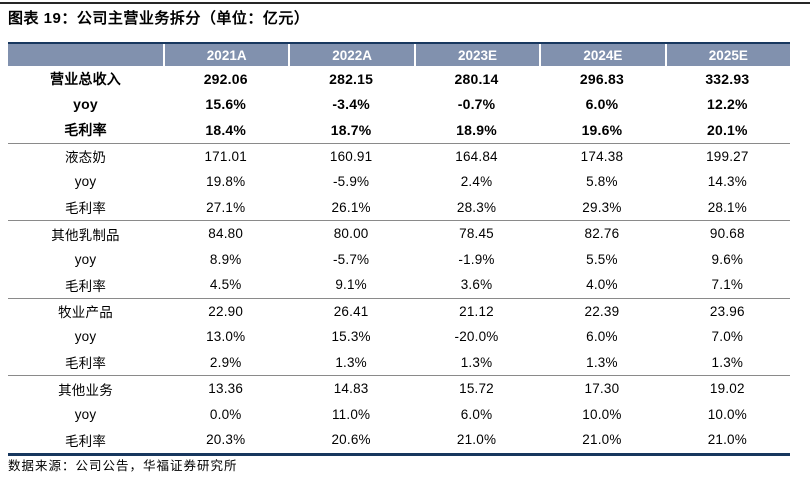 The width and height of the screenshot is (810, 485). What do you see at coordinates (226, 389) in the screenshot?
I see `value-cell: 13.36` at bounding box center [226, 389].